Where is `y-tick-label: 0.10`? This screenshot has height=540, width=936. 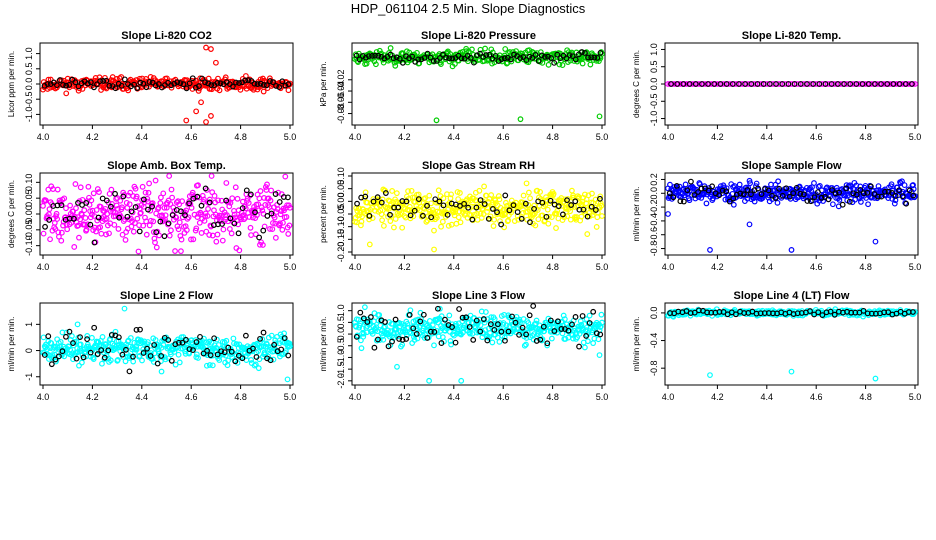
y-tick-label: 0.10 is located at coordinates (341, 176).